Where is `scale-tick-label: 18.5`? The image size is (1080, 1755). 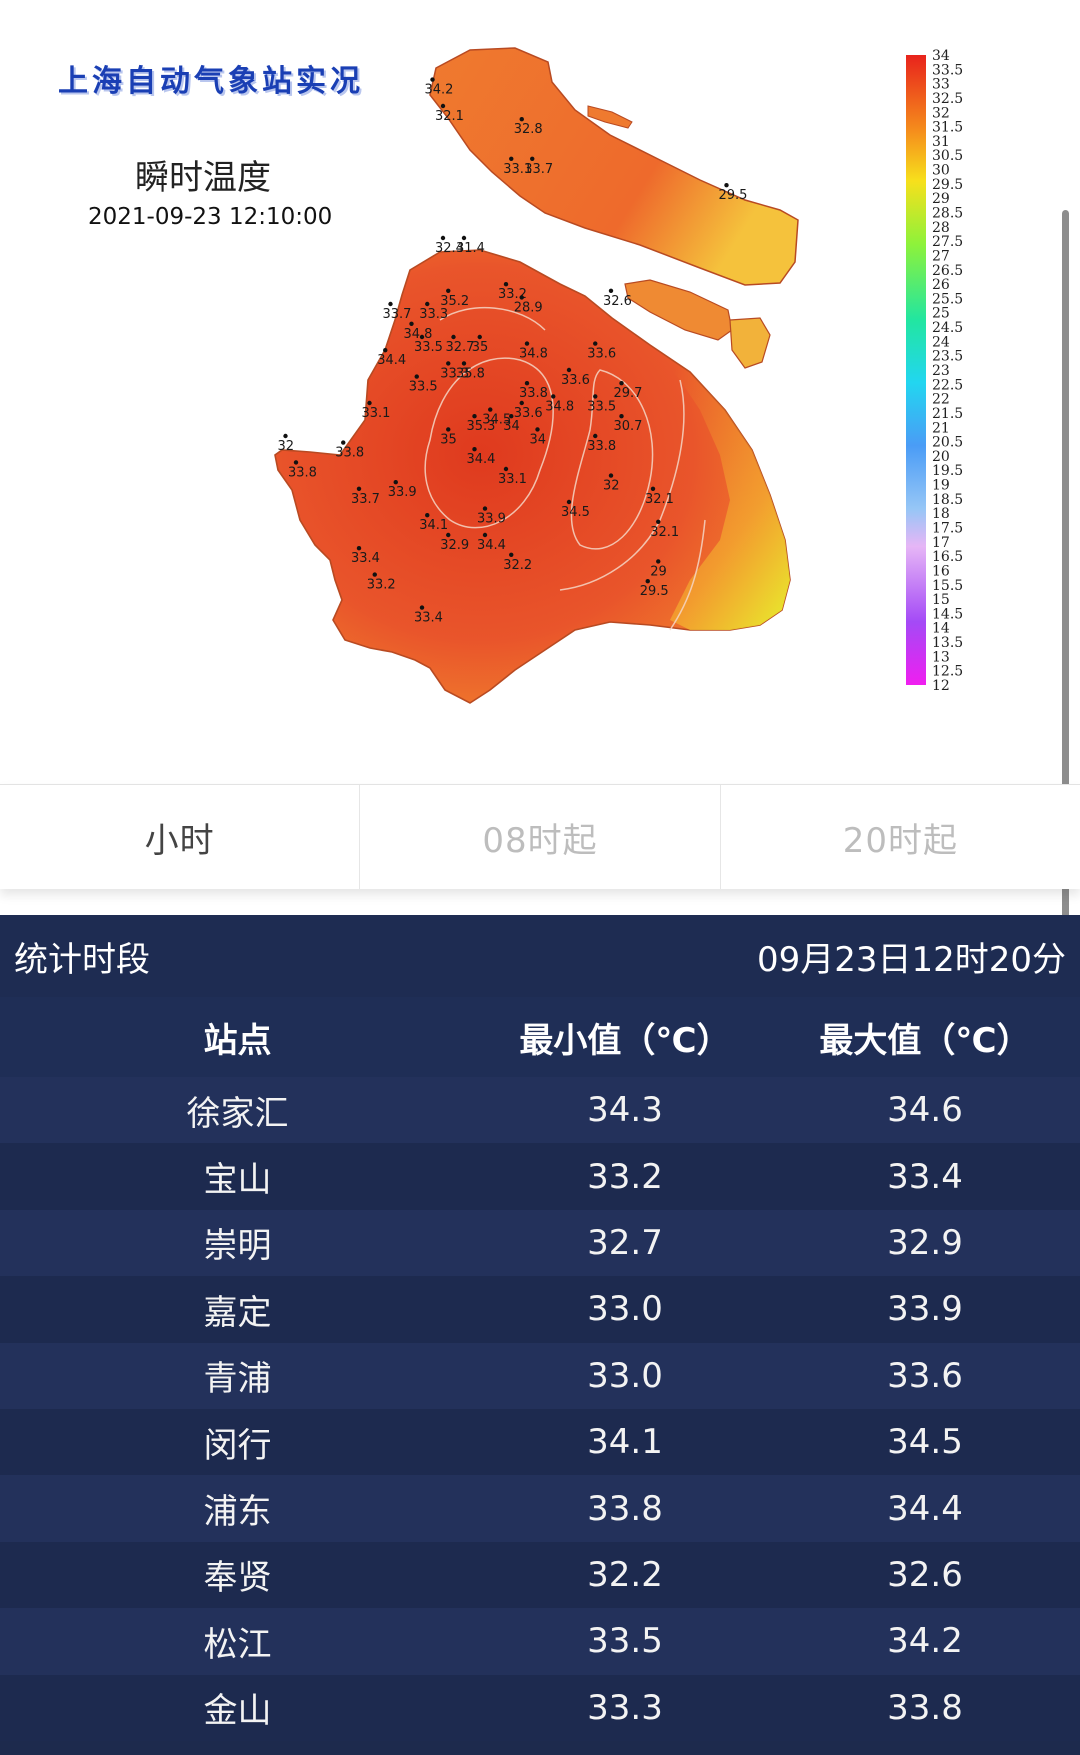 scale-tick-label: 18.5 is located at coordinates (947, 500).